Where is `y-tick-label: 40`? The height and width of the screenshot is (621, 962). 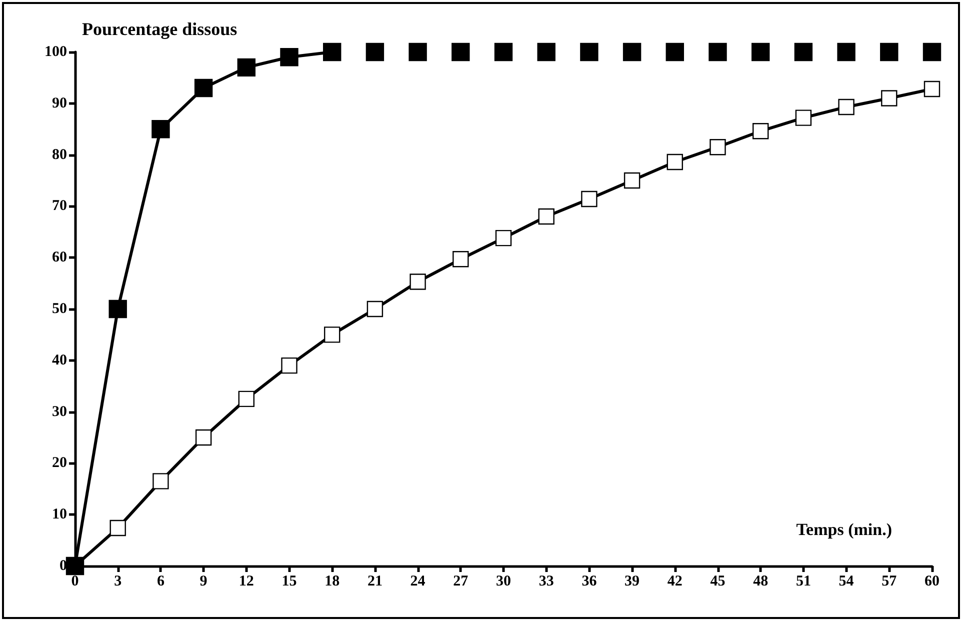
y-tick-label: 40 is located at coordinates (59, 360).